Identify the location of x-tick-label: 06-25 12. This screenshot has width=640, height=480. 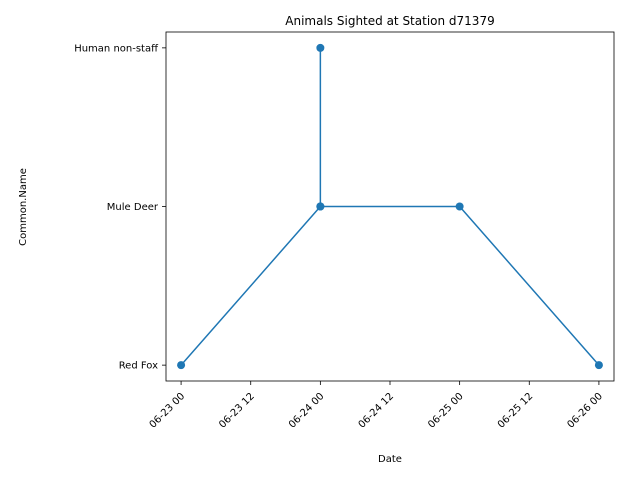
(516, 411).